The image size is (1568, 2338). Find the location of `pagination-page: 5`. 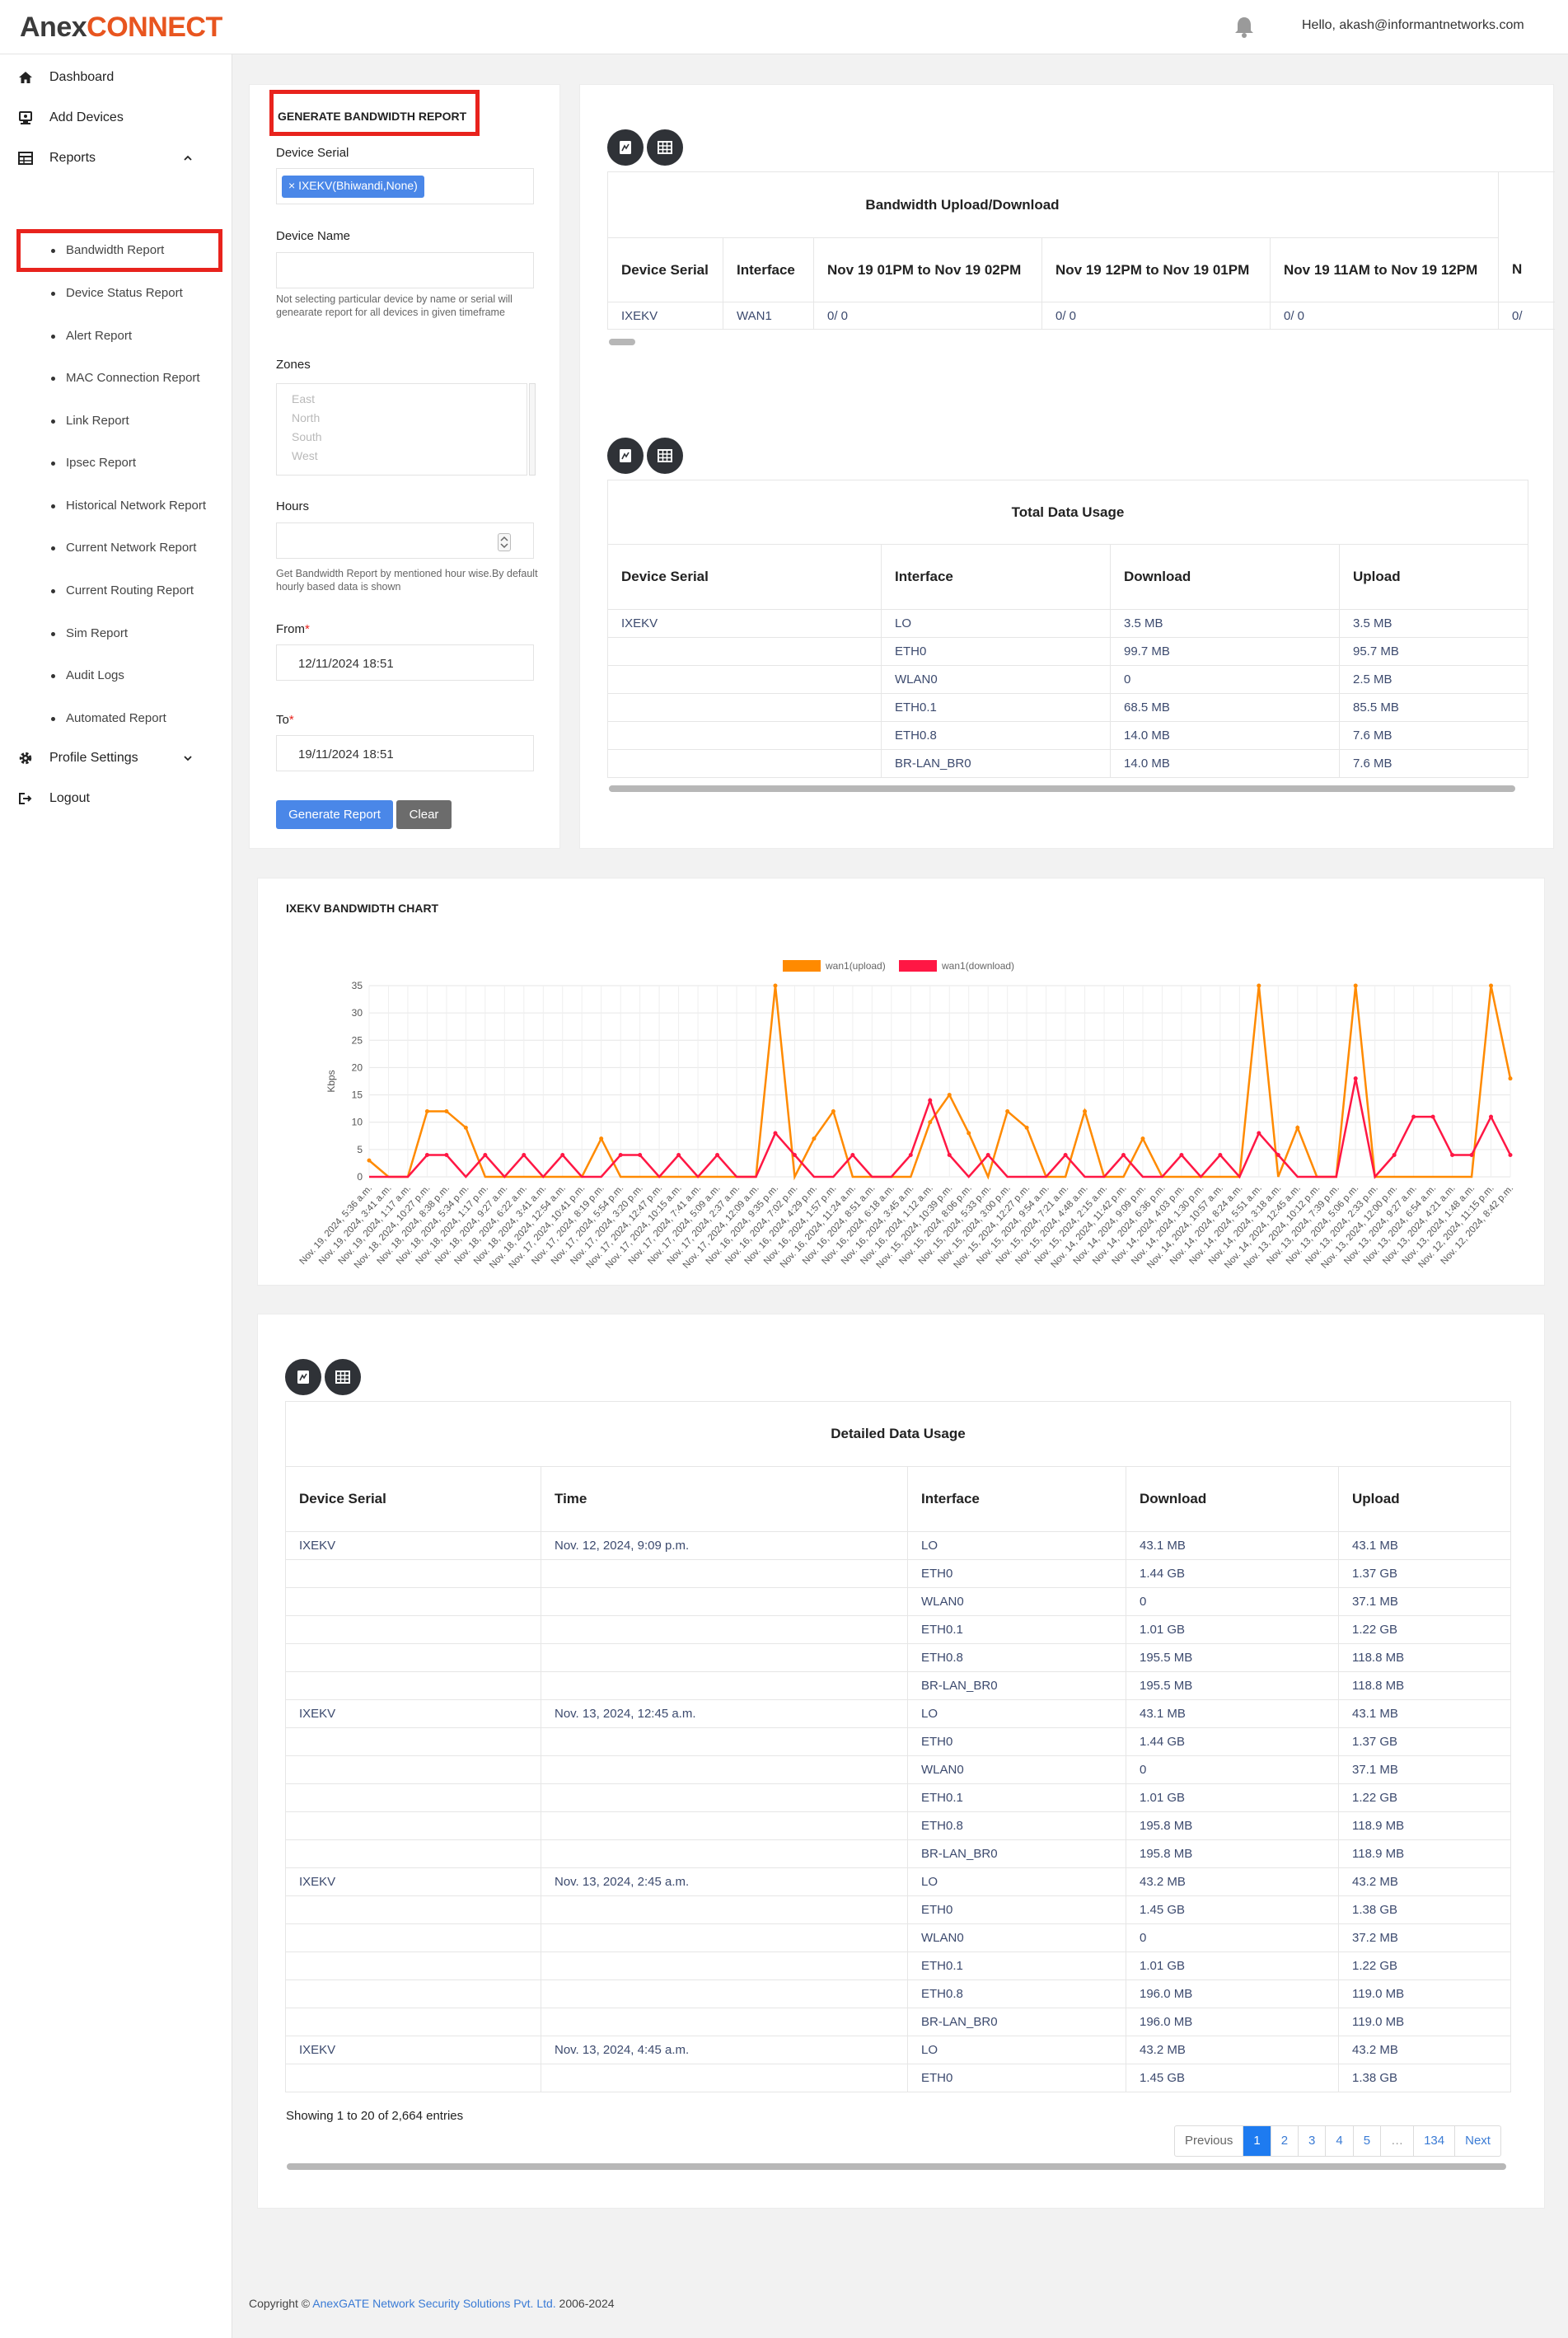

pagination-page: 5 is located at coordinates (1366, 2141).